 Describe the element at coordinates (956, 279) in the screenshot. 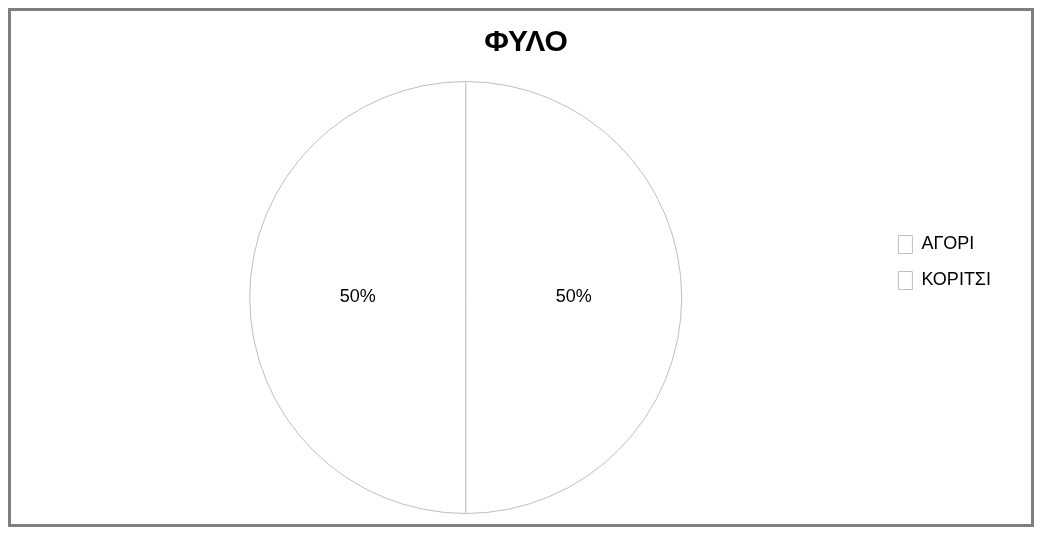

I see `legend-label: ΚΟΡΙΤΣΙ` at that location.